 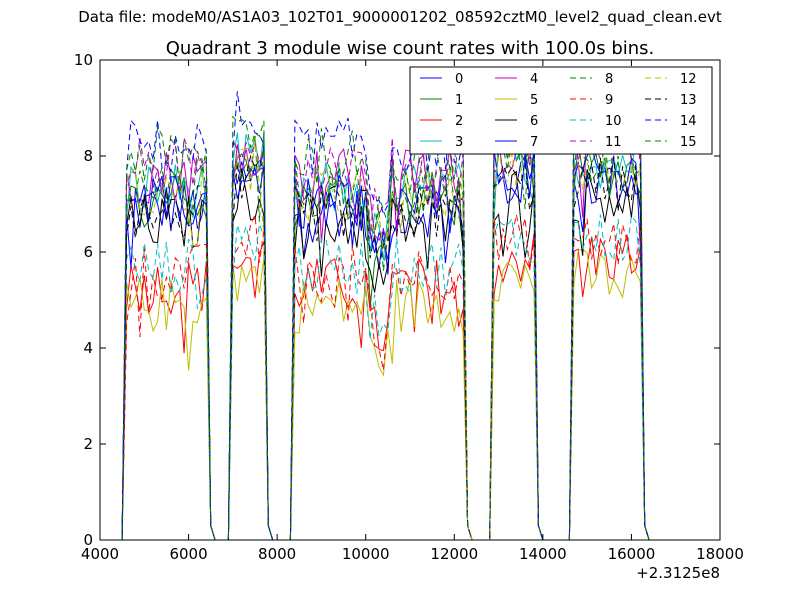 I want to click on x-tick-label: 18000, so click(x=720, y=554).